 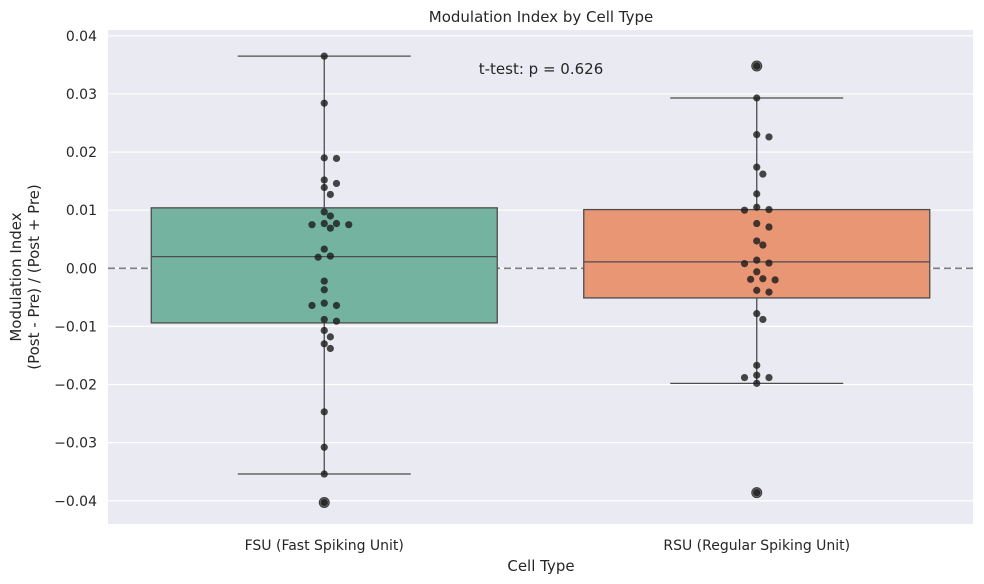 I want to click on x-tick-label: RSU (Regular Spiking Unit), so click(x=756, y=546).